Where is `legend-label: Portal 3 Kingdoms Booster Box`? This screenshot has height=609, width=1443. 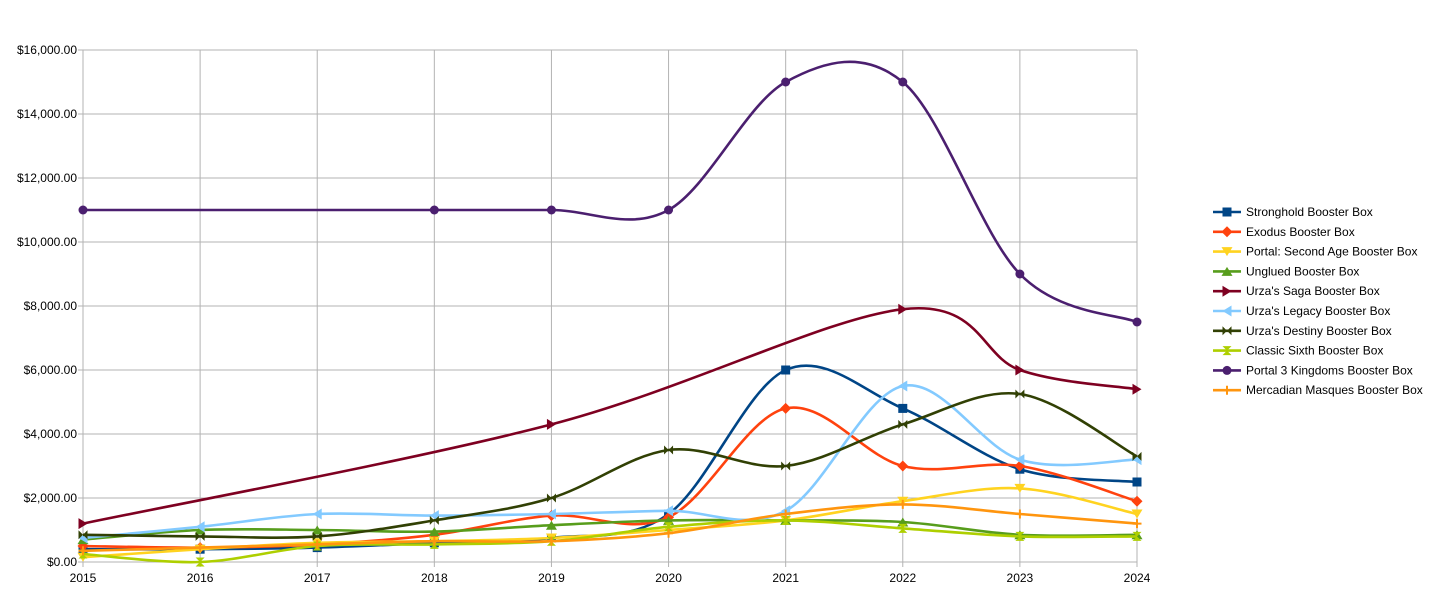
legend-label: Portal 3 Kingdoms Booster Box is located at coordinates (1329, 370).